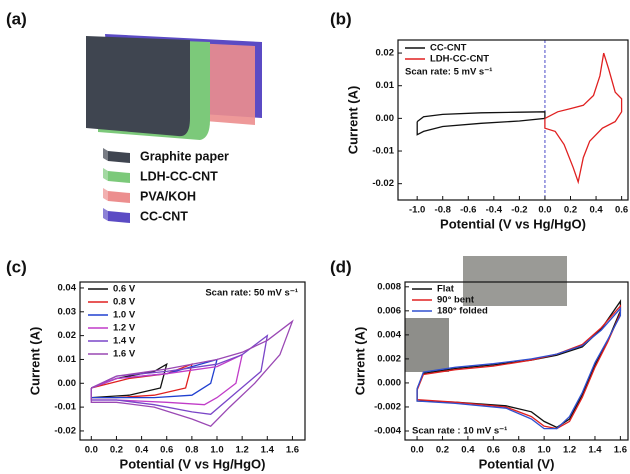  I want to click on layer-graphite, so click(138, 86).